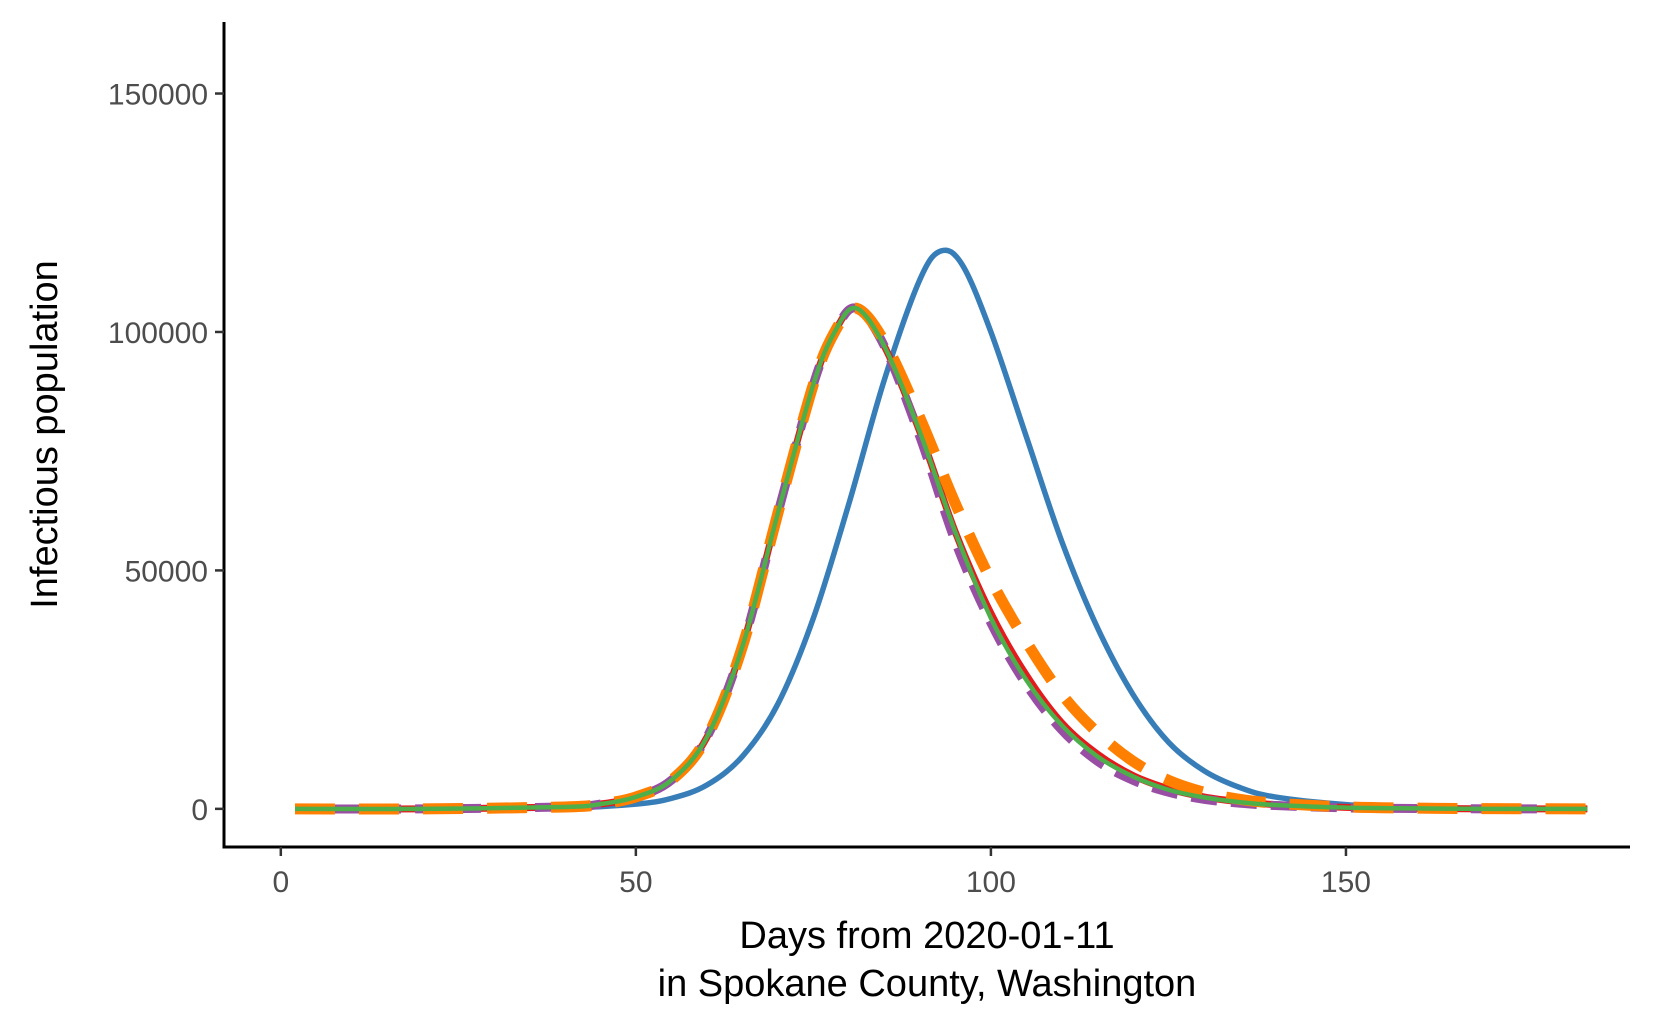  Describe the element at coordinates (991, 882) in the screenshot. I see `x-tick-label: 100` at that location.